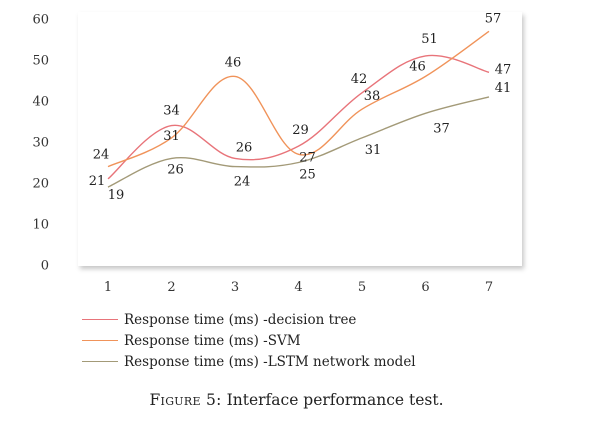 This screenshot has height=432, width=593. Describe the element at coordinates (108, 287) in the screenshot. I see `x-tick-label: 1` at that location.